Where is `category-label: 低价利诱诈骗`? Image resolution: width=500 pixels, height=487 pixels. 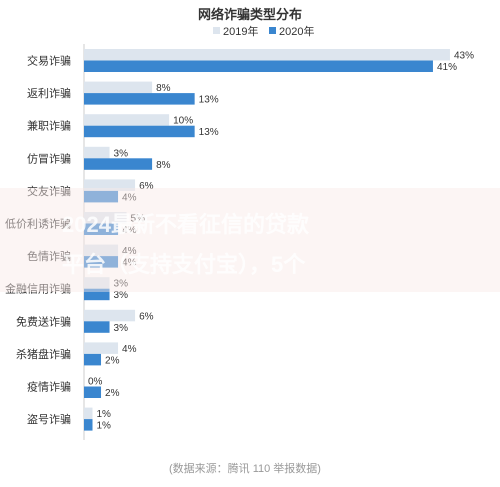 category-label: 低价利诱诈骗 is located at coordinates (38, 224).